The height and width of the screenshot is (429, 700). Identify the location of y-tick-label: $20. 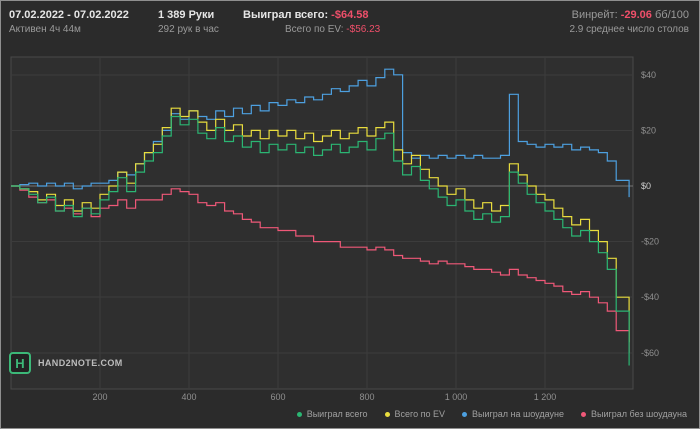
(648, 130).